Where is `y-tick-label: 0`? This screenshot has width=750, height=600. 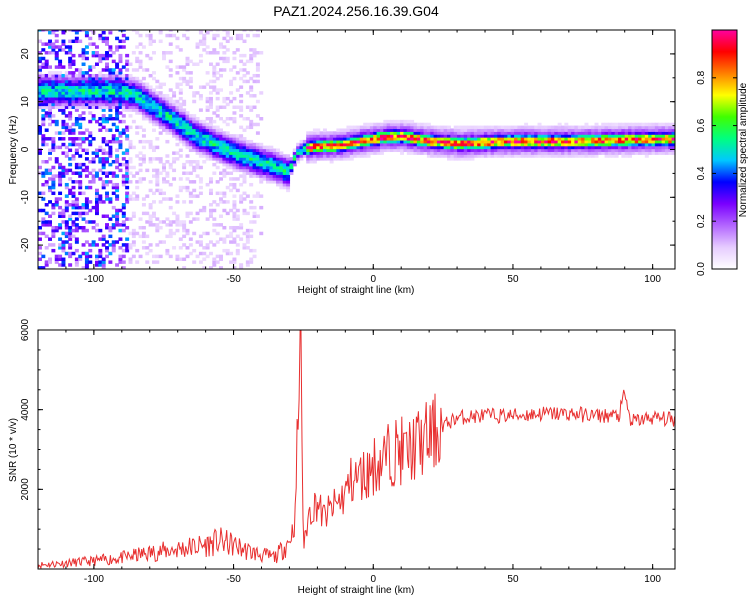 y-tick-label: 0 is located at coordinates (25, 149).